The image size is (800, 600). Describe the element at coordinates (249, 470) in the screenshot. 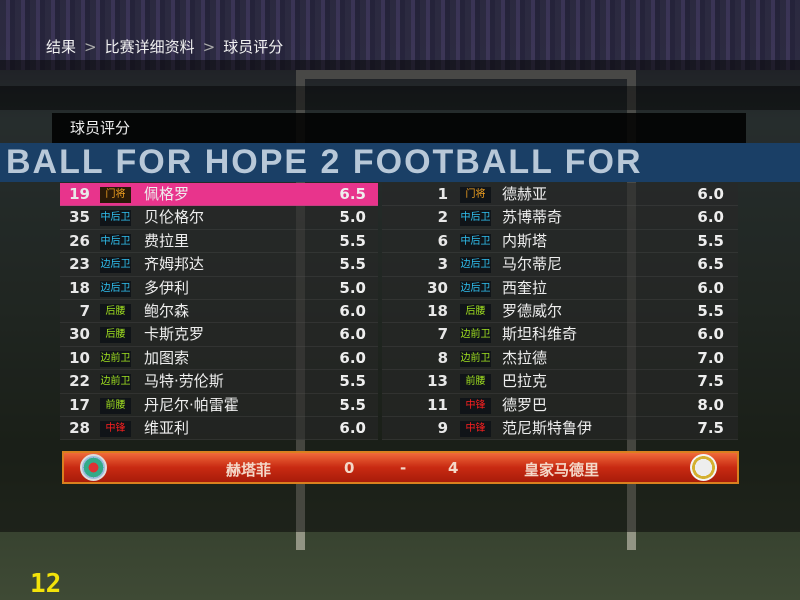

I see `home-team-name: 赫塔菲` at that location.